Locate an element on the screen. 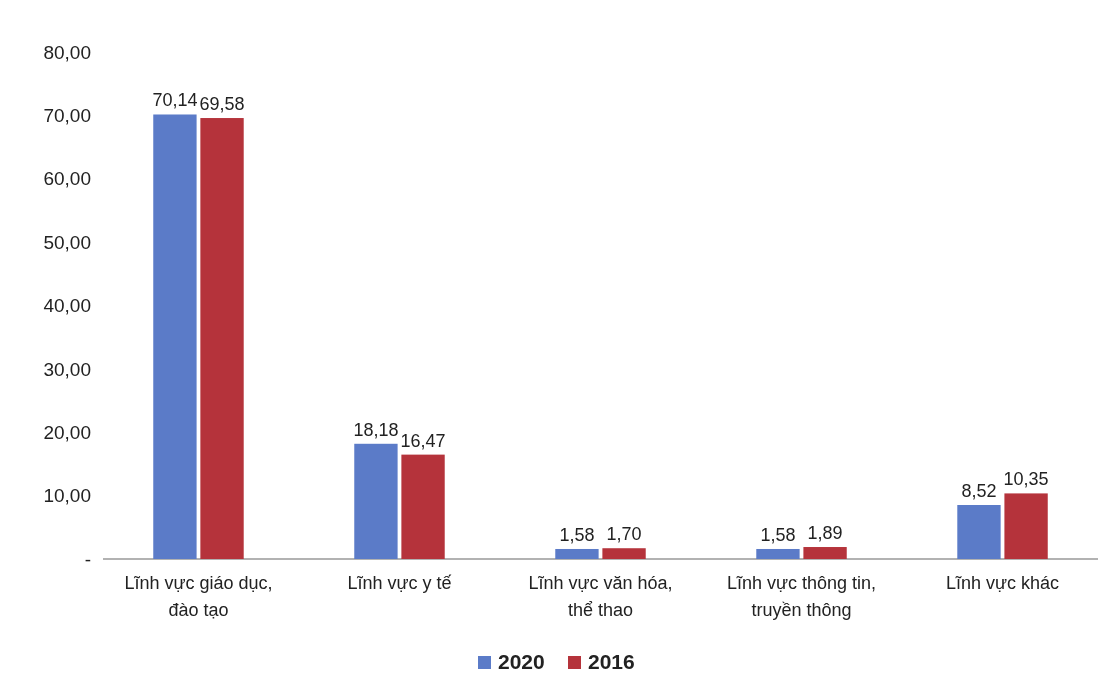 This screenshot has height=679, width=1118. data-label: 69,58 is located at coordinates (222, 104).